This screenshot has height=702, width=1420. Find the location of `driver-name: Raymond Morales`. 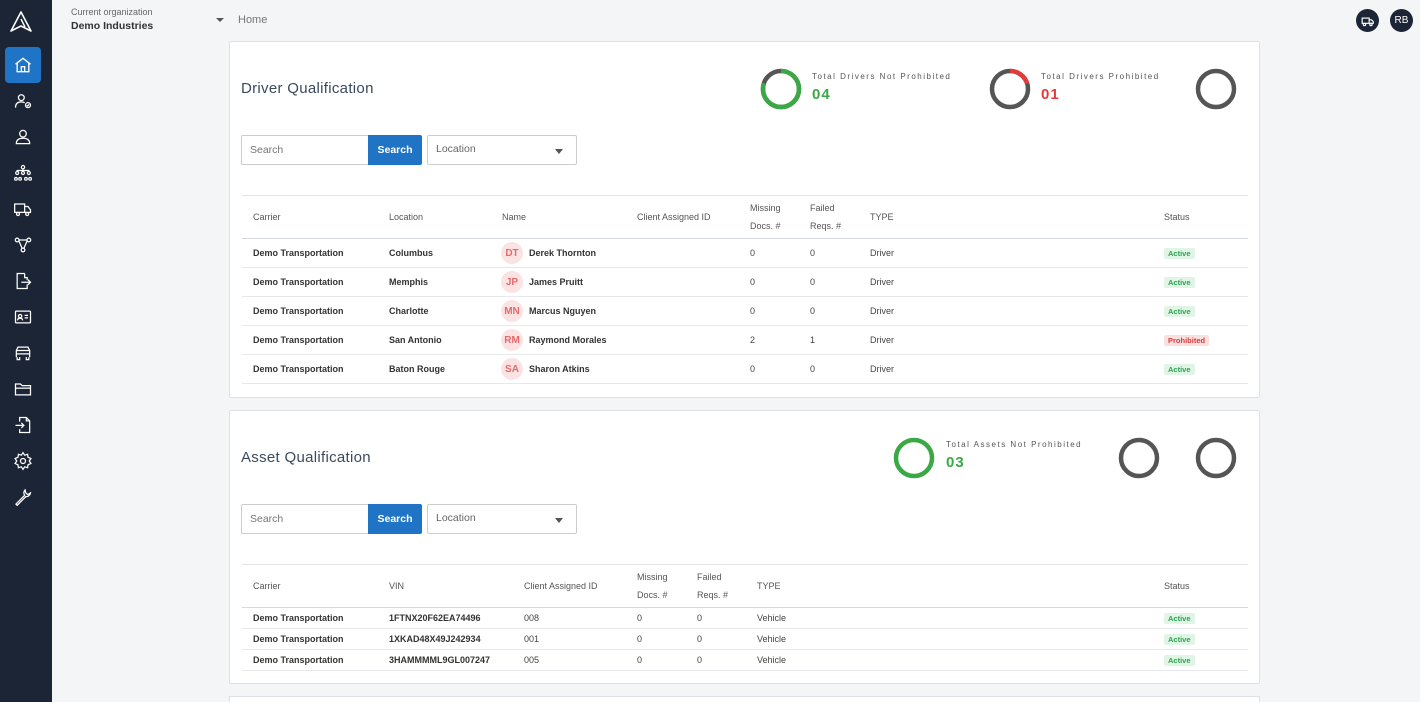

driver-name: Raymond Morales is located at coordinates (568, 340).